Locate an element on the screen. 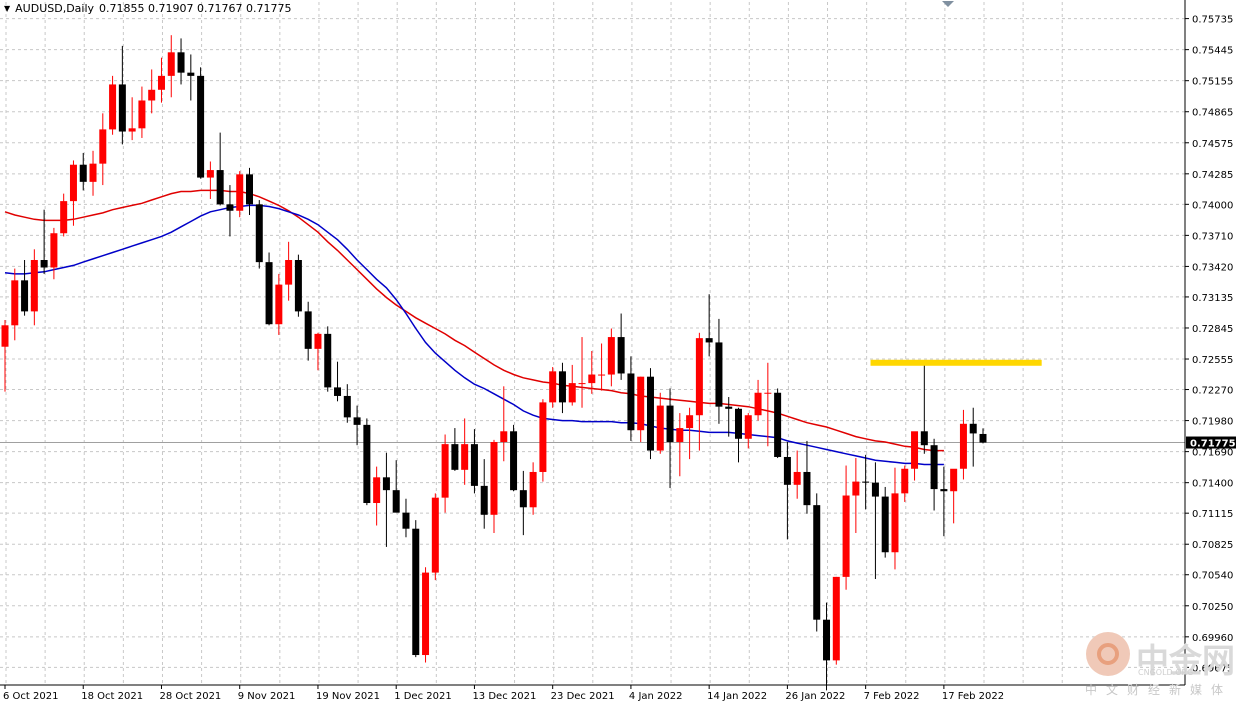  x-tick-label: 18 Oct 2021 is located at coordinates (112, 696).